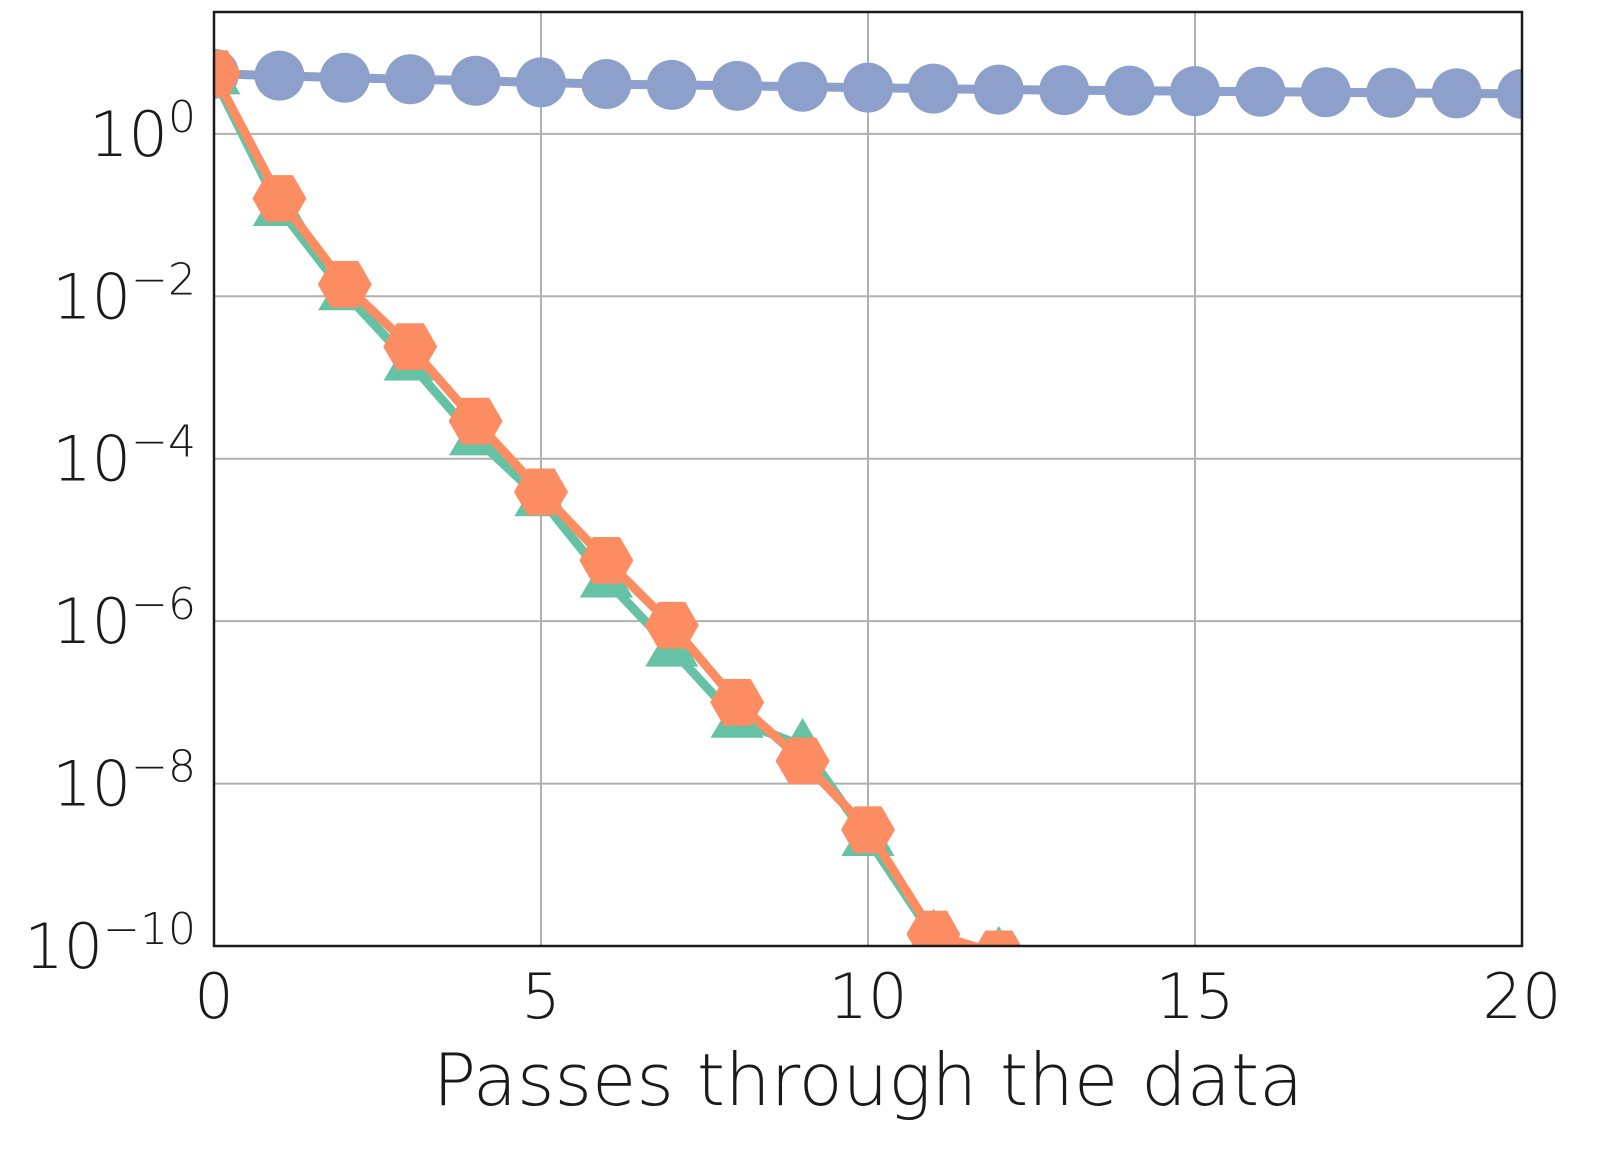 The width and height of the screenshot is (1623, 1164). What do you see at coordinates (1522, 996) in the screenshot?
I see `x-tick-label: 20` at bounding box center [1522, 996].